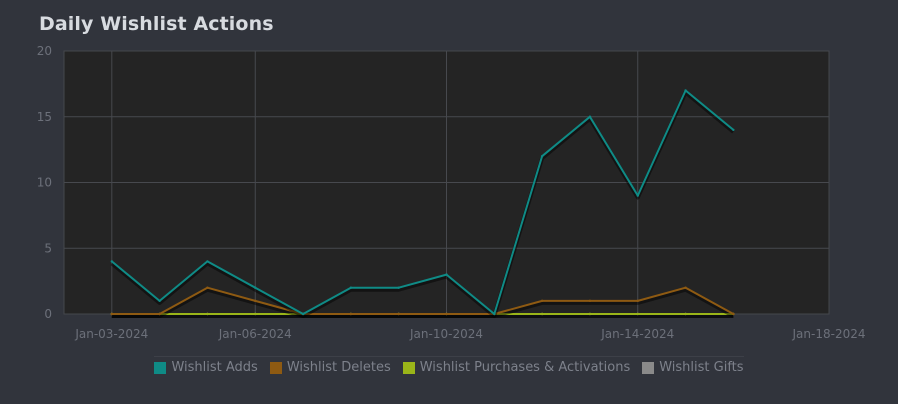  What do you see at coordinates (44, 117) in the screenshot?
I see `y-tick-label: 15` at bounding box center [44, 117].